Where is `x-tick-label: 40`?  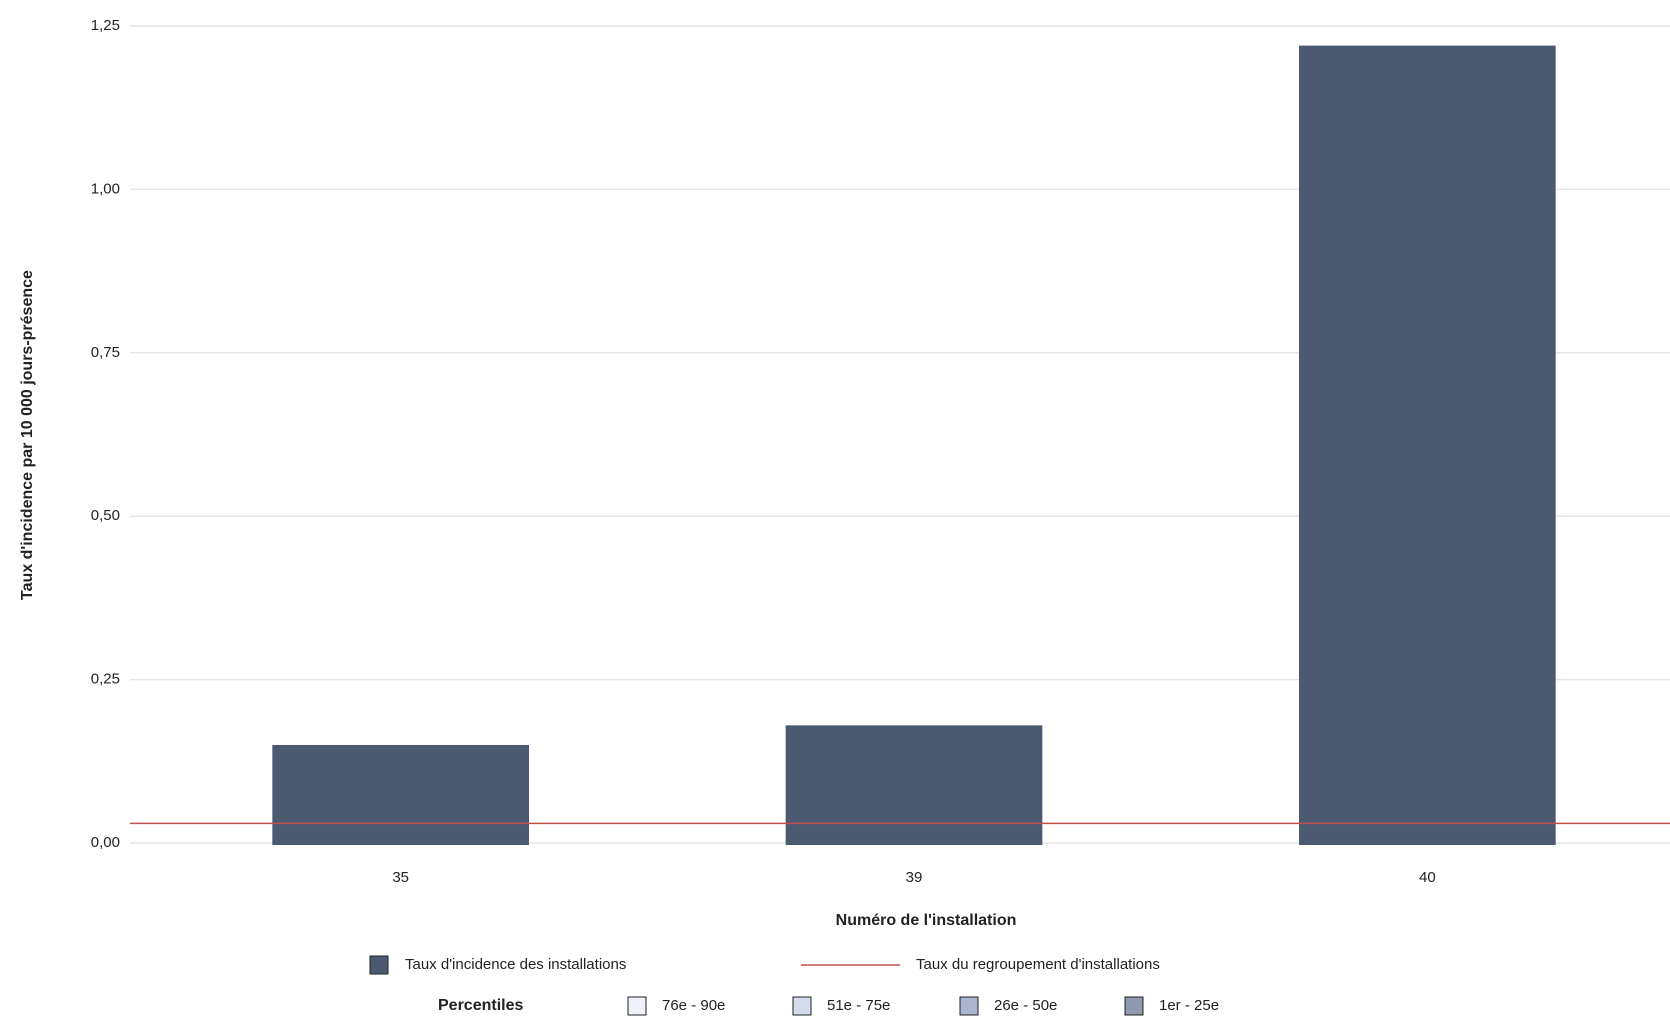
x-tick-label: 40 is located at coordinates (1427, 877).